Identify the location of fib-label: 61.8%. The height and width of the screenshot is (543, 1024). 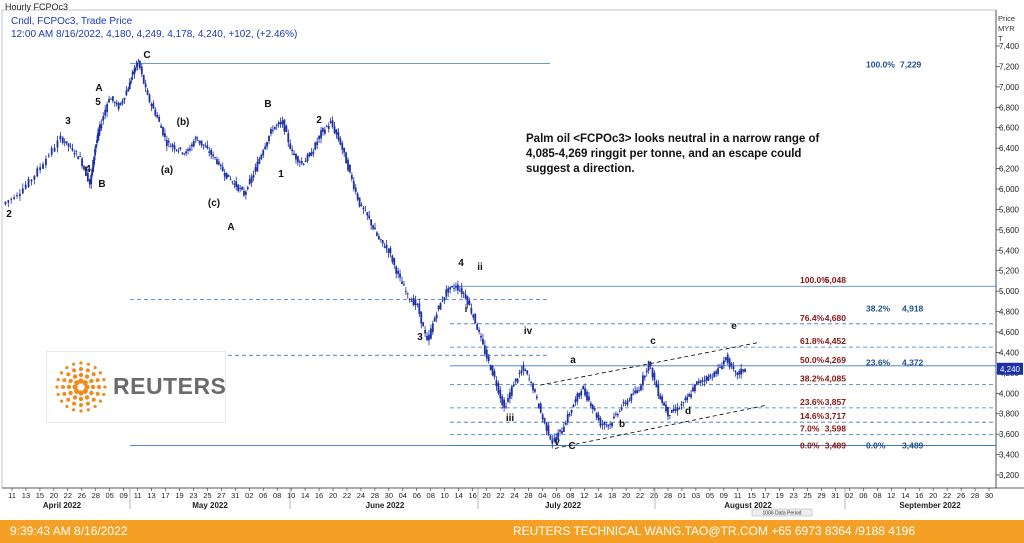
(812, 341).